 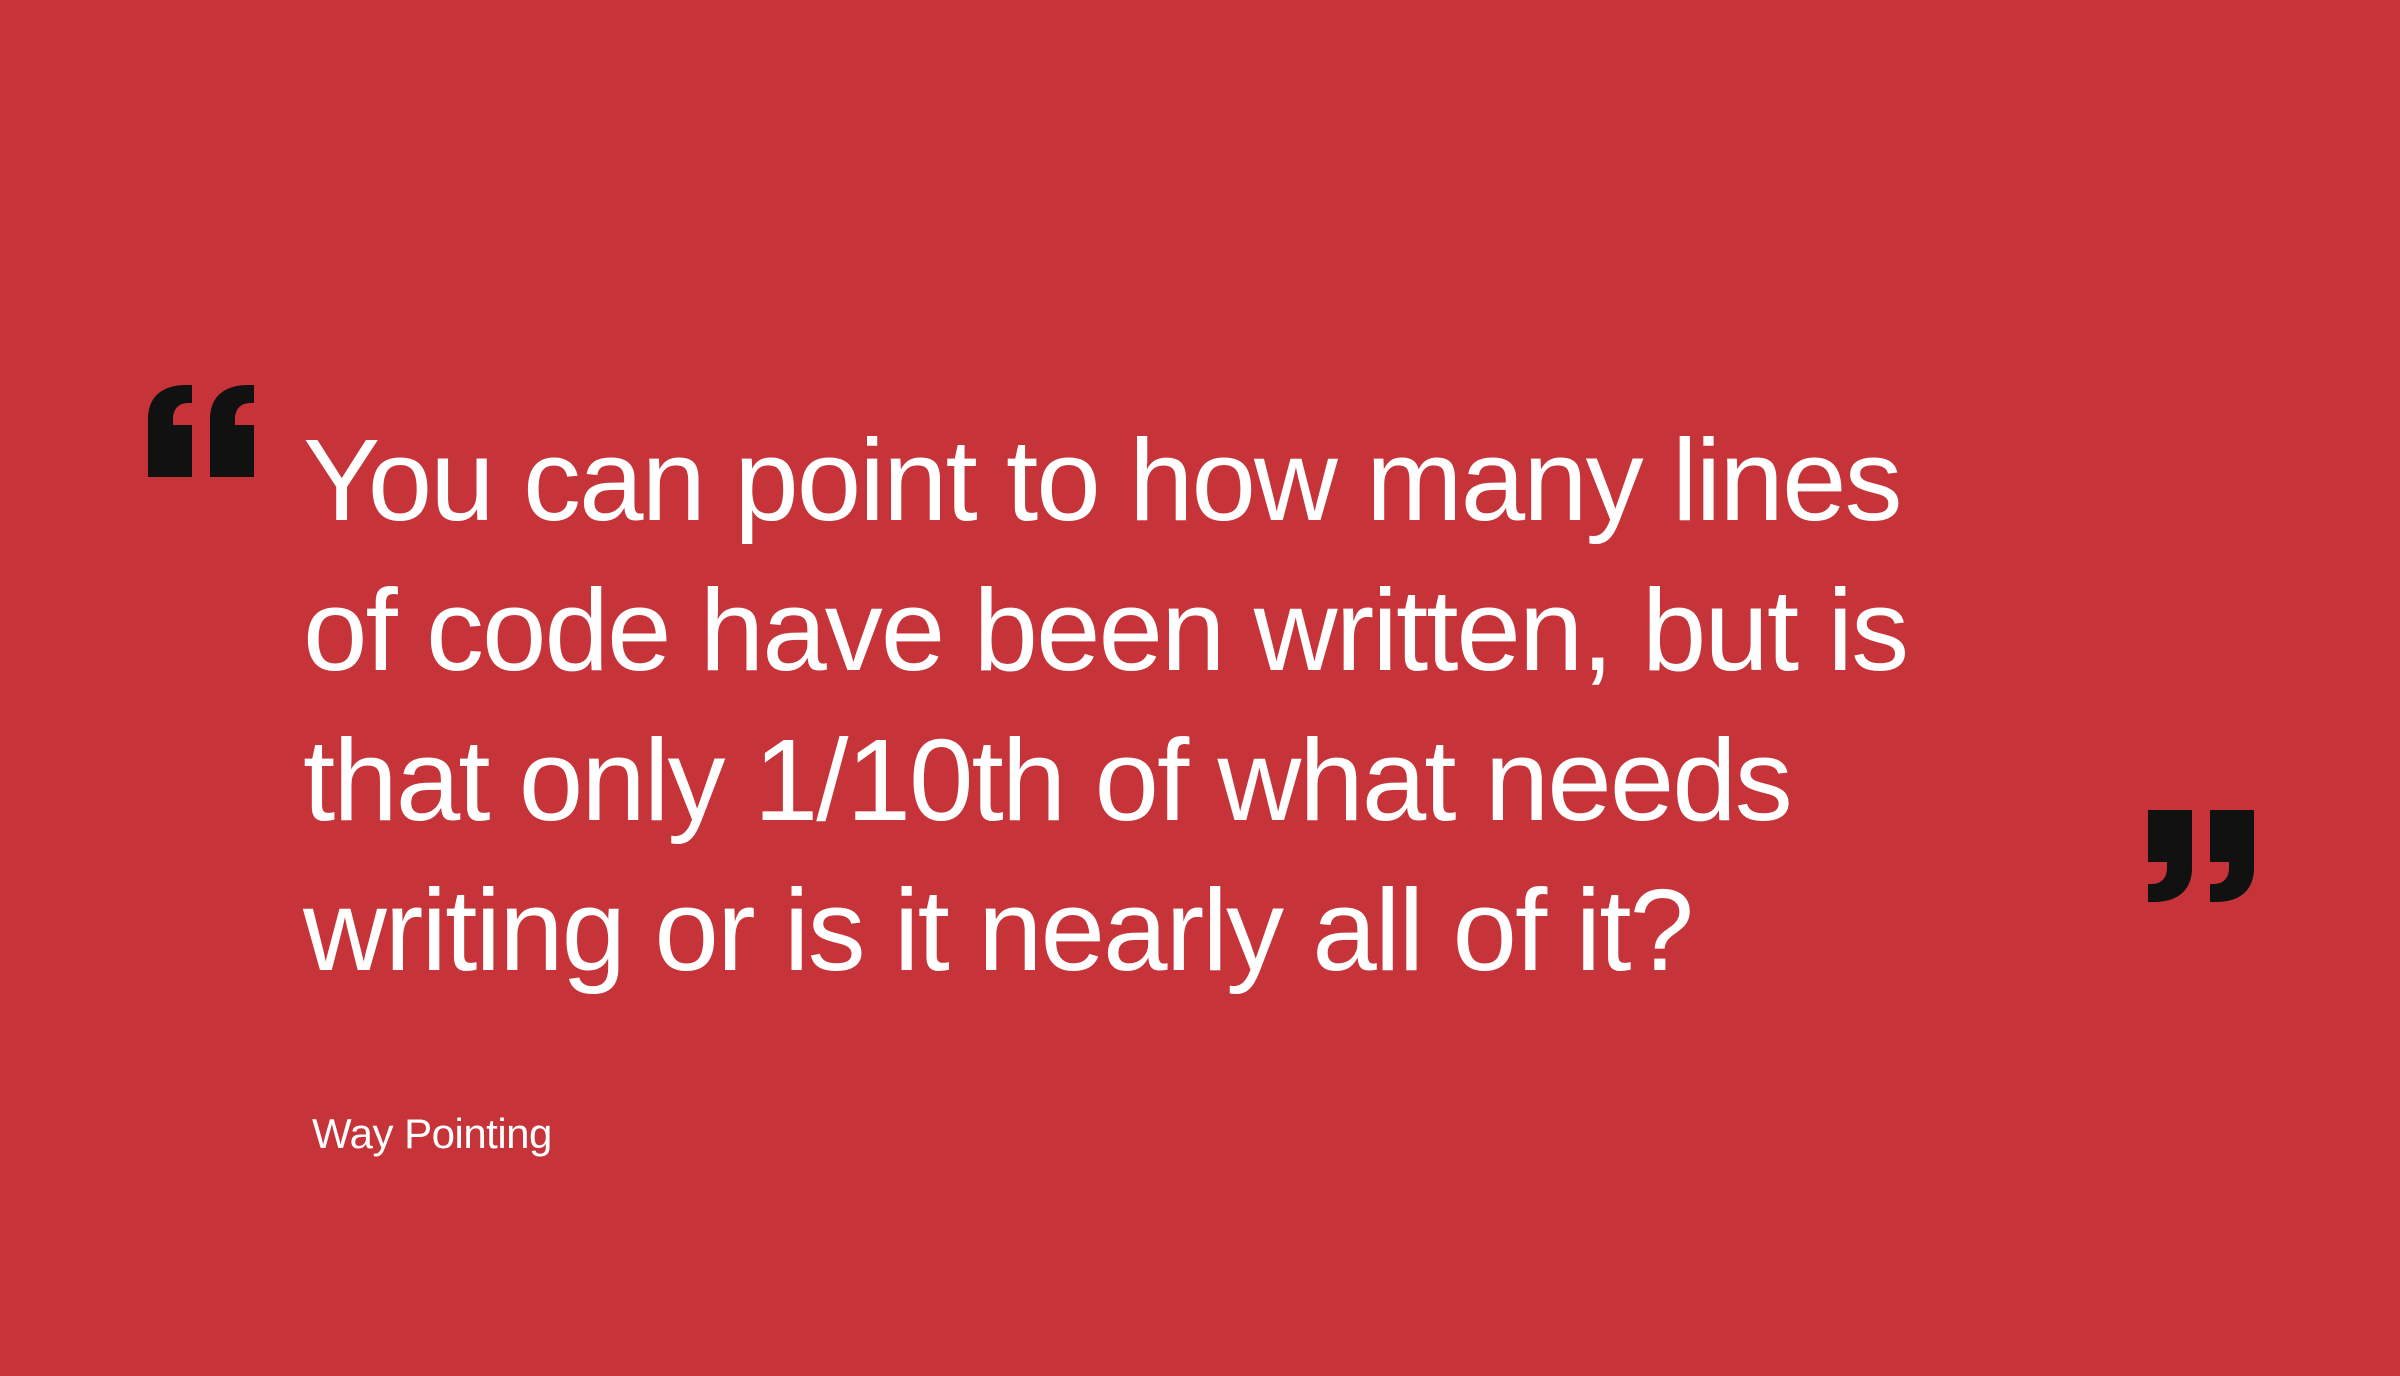 I want to click on opening-quote-icon, so click(x=201, y=431).